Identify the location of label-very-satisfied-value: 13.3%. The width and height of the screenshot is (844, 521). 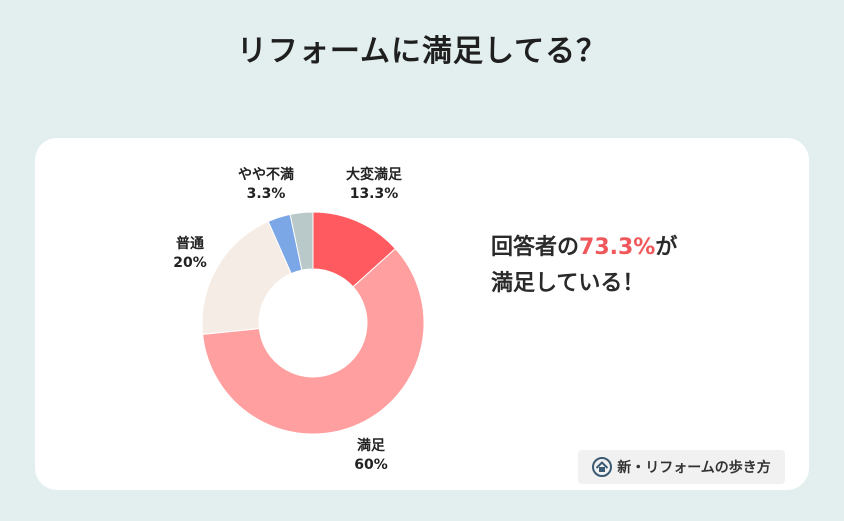
(374, 194).